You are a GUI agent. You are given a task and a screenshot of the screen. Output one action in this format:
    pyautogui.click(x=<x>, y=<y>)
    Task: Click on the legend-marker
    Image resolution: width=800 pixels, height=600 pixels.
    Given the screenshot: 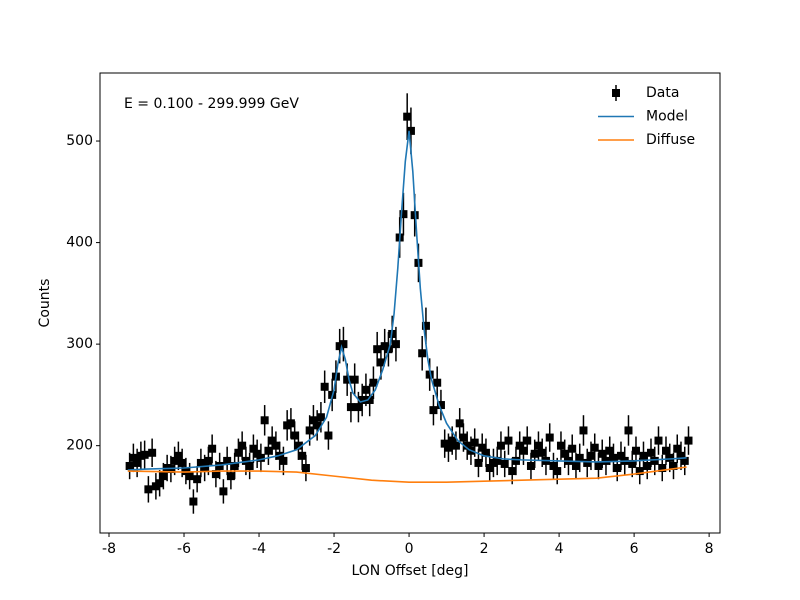 What is the action you would take?
    pyautogui.click(x=616, y=93)
    